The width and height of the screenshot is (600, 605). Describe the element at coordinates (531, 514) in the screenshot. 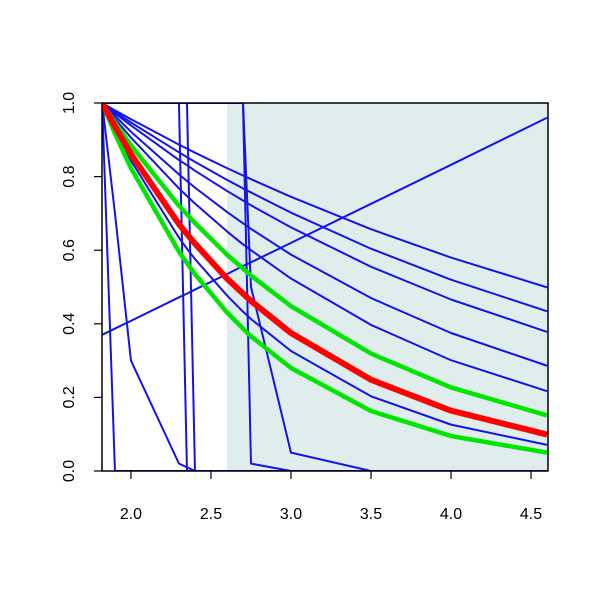

I see `x-tick-label: 4.5` at that location.